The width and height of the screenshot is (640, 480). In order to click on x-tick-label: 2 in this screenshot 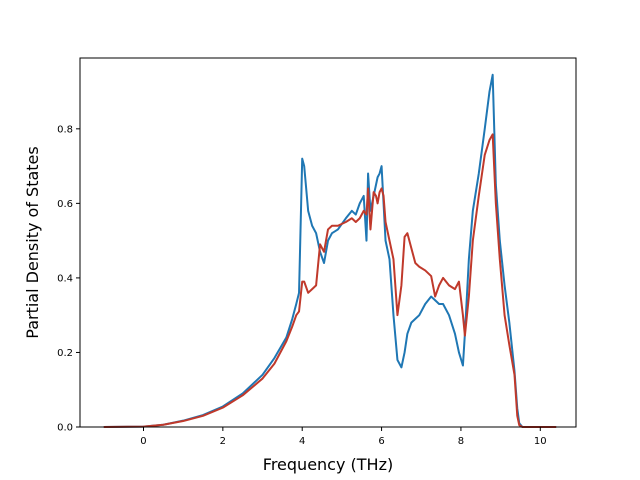, I will do `click(223, 441)`.